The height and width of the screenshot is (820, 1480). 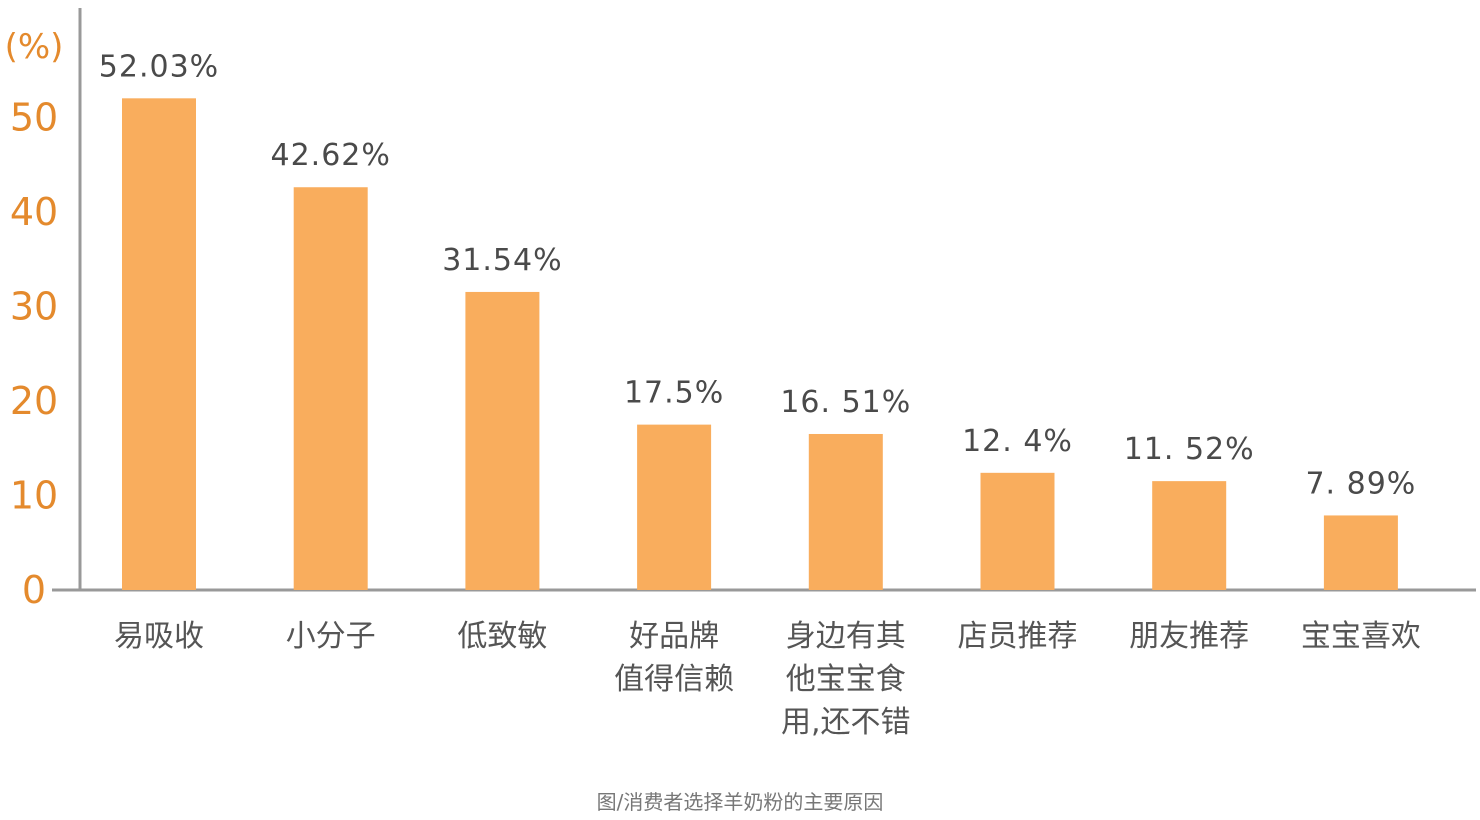 I want to click on data-label: 52.03%, so click(x=159, y=66).